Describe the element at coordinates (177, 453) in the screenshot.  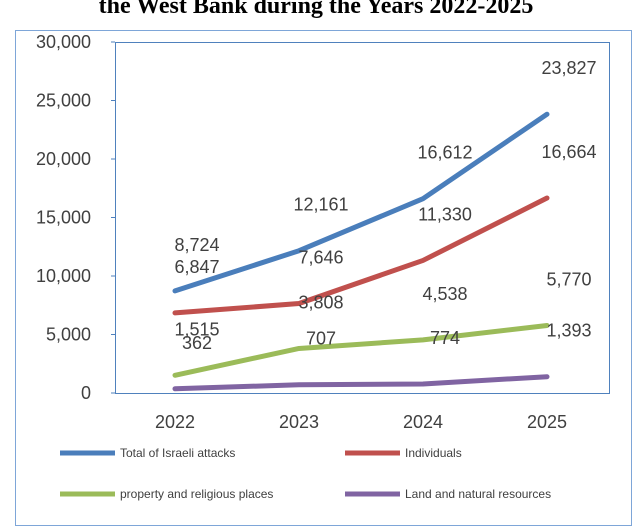
I see `legend-label: Total of Israeli attacks` at that location.